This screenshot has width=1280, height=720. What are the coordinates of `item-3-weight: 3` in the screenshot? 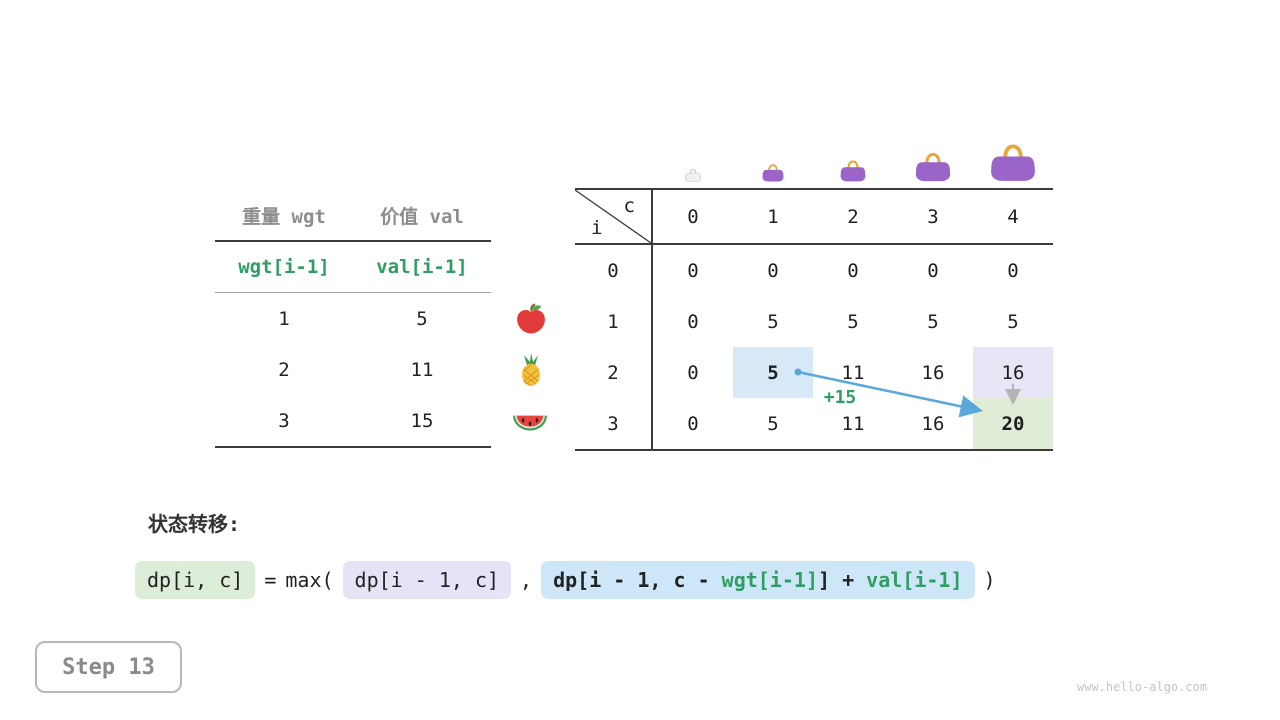 It's located at (284, 420).